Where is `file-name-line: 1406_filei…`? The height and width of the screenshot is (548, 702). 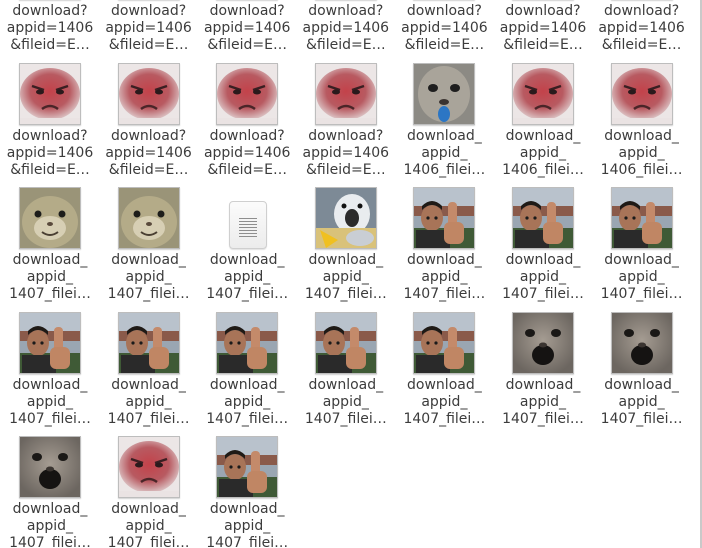 file-name-line: 1406_filei… is located at coordinates (543, 169).